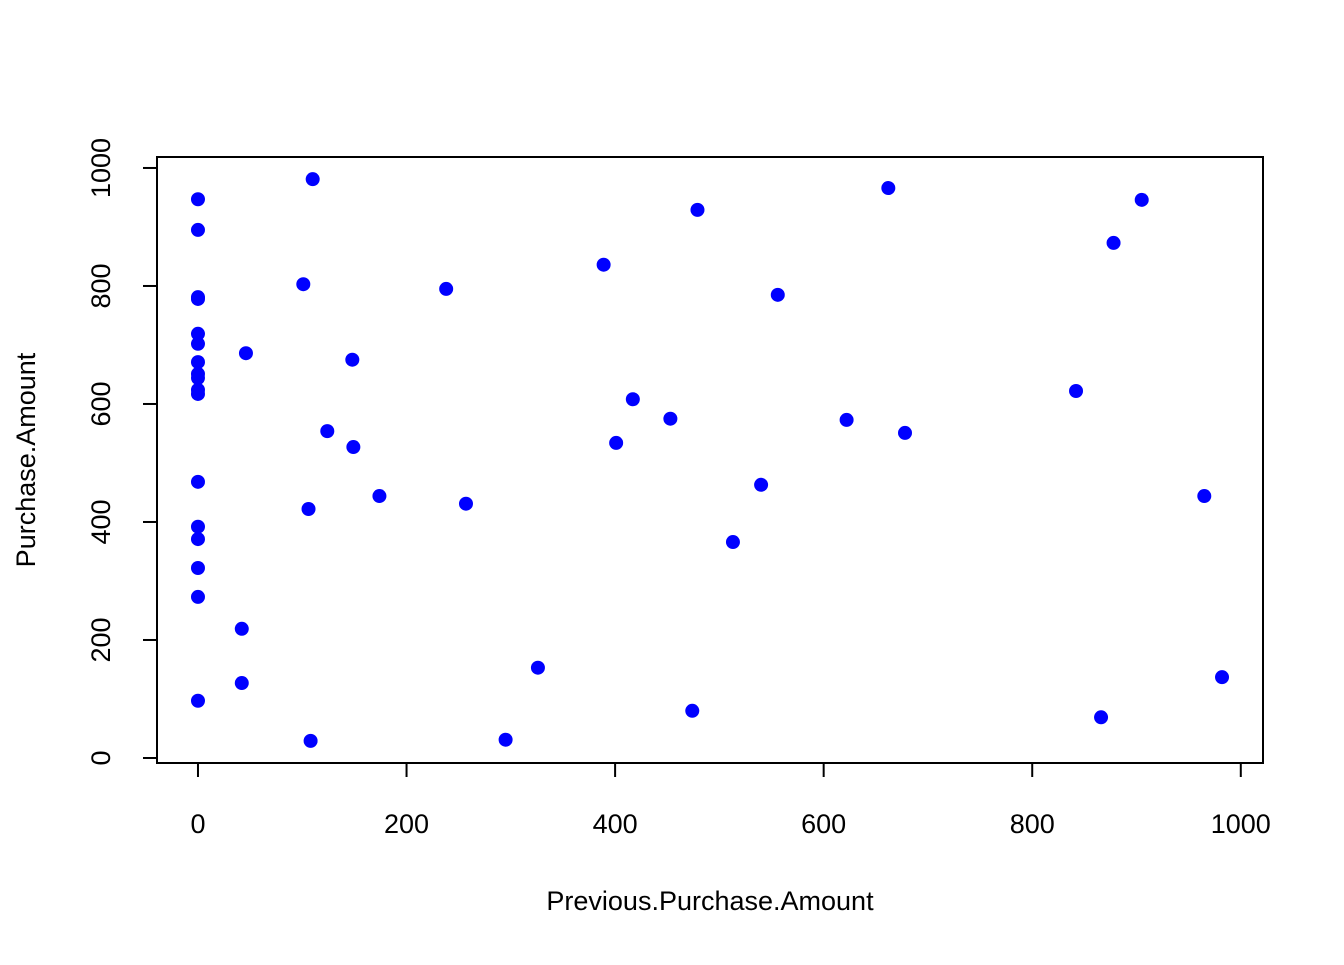  What do you see at coordinates (101, 285) in the screenshot?
I see `y-tick-label: 800` at bounding box center [101, 285].